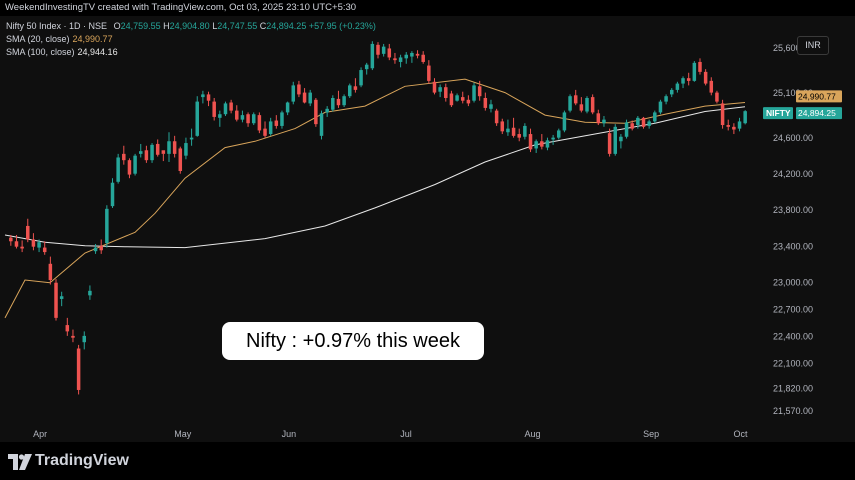  I want to click on x-tick-label: May, so click(183, 434).